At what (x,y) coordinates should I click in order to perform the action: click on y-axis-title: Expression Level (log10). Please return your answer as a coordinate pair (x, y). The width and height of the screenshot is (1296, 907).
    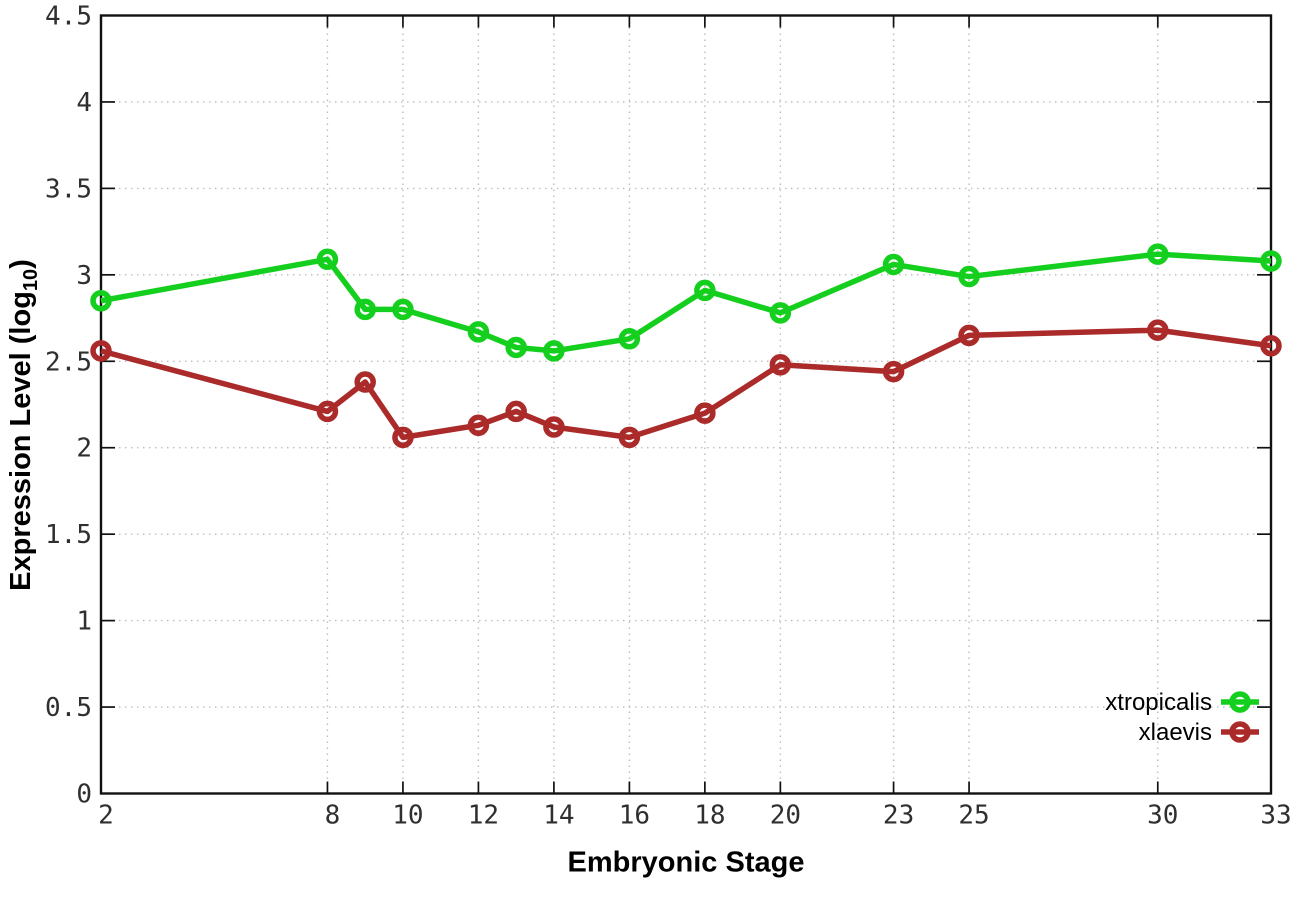
    Looking at the image, I should click on (24, 425).